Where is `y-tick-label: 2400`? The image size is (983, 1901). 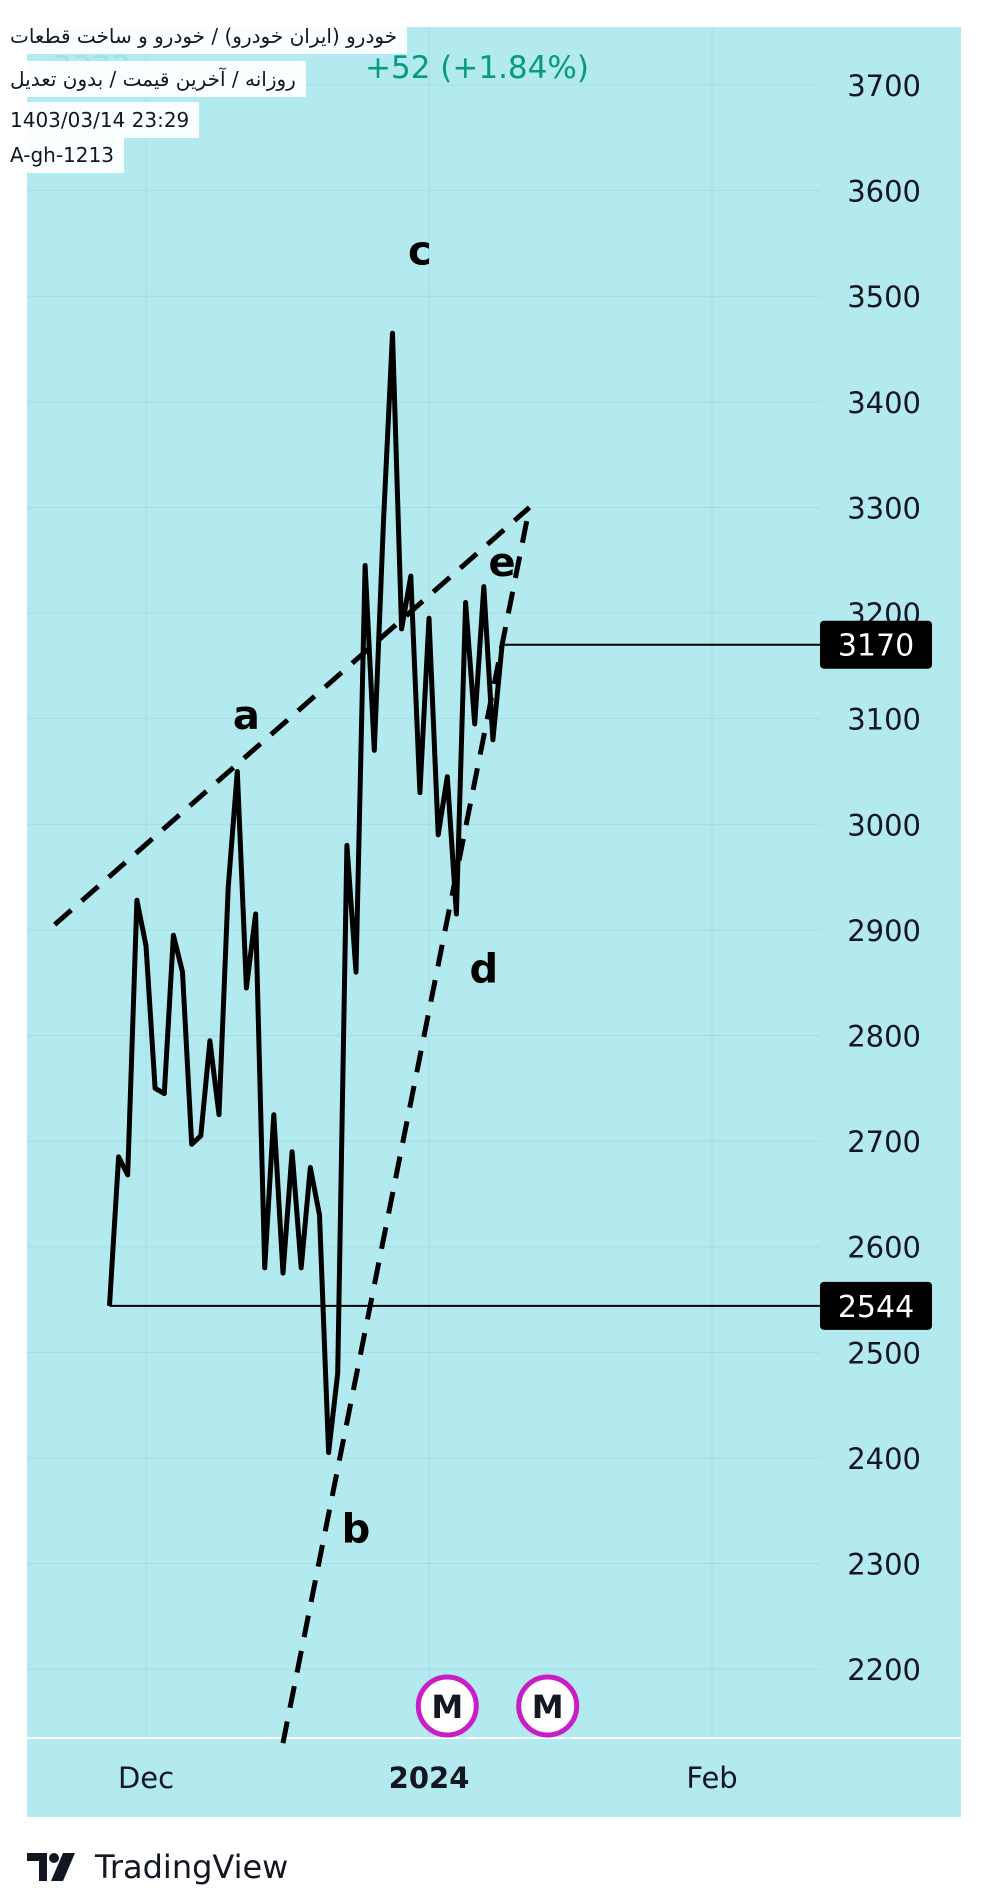 y-tick-label: 2400 is located at coordinates (884, 1459).